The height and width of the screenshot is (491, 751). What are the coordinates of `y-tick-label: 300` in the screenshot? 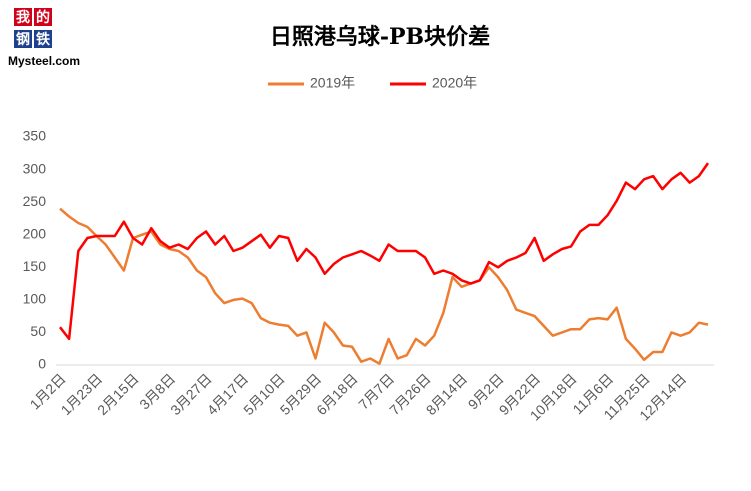 It's located at (35, 168).